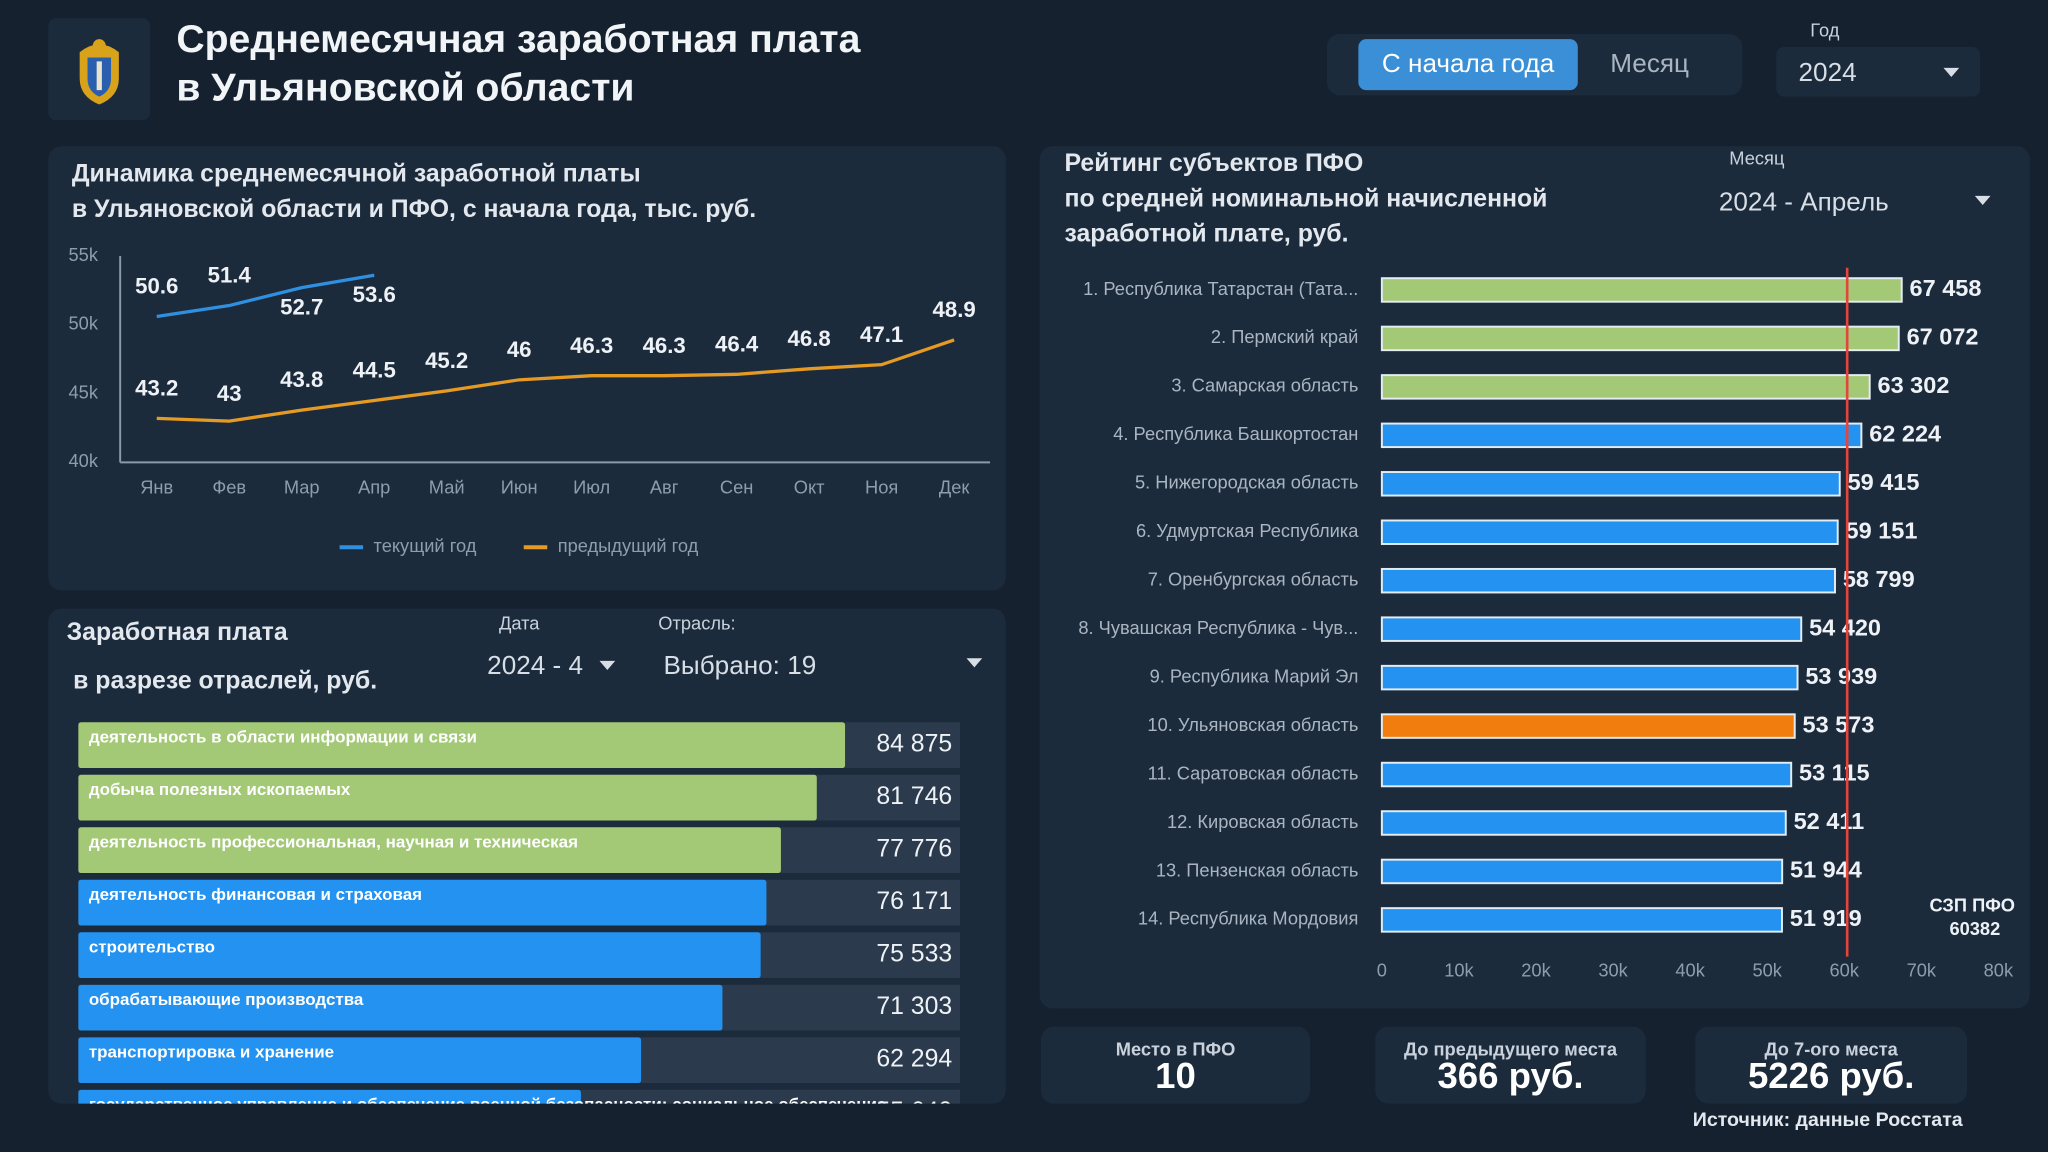  Describe the element at coordinates (1235, 433) in the screenshot. I see `y-tick-label: 4. Республика Башкортостан` at that location.